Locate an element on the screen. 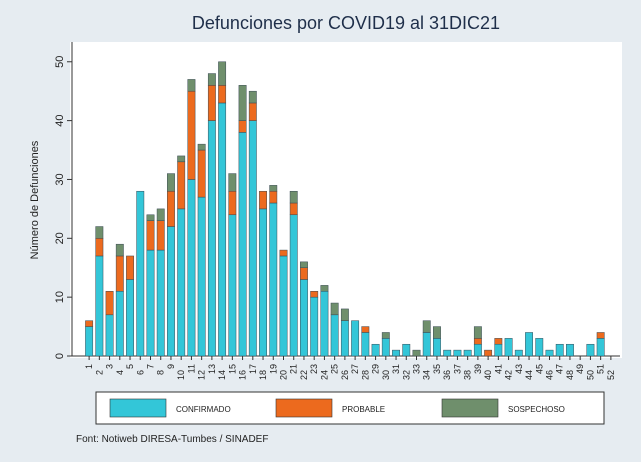 The image size is (641, 462). x-tick-label: 17 is located at coordinates (253, 369).